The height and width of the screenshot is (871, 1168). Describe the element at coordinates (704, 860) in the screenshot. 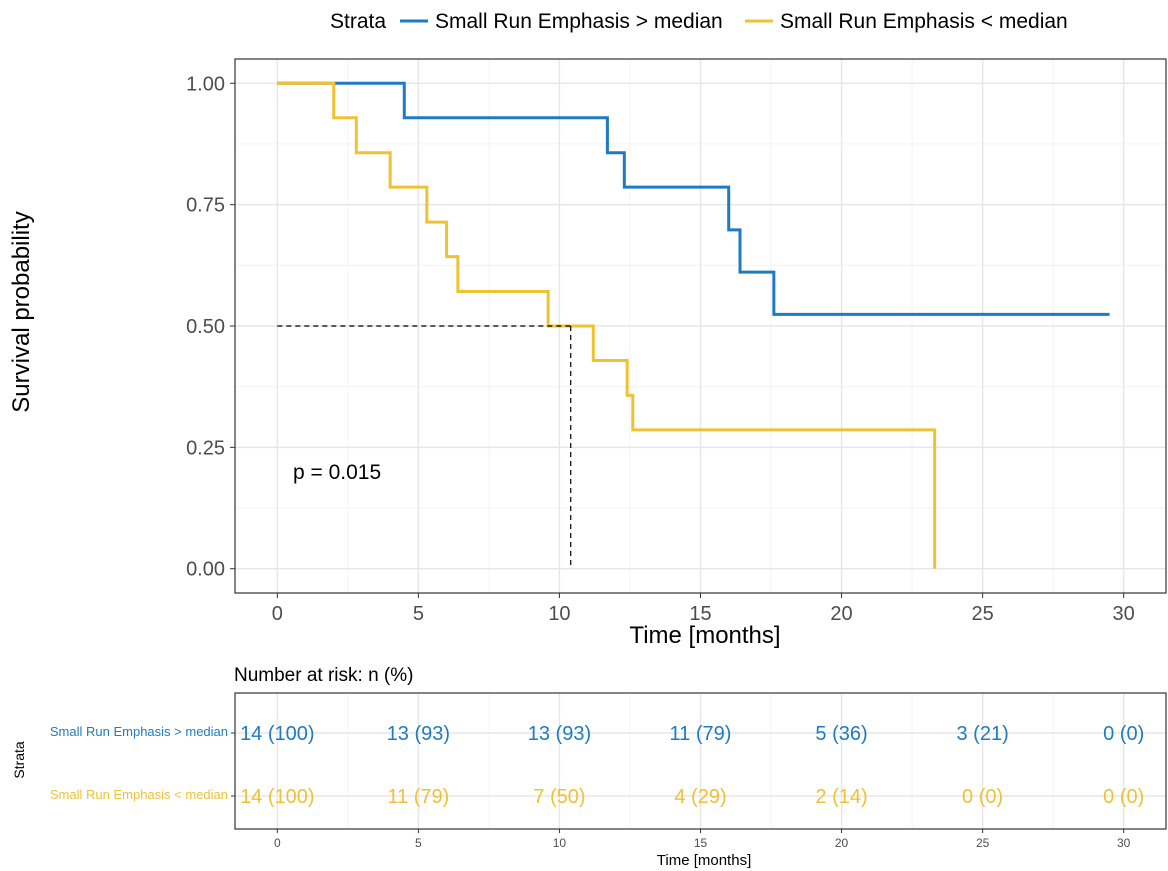

I see `risk-table-x-title: Time [months]` at that location.